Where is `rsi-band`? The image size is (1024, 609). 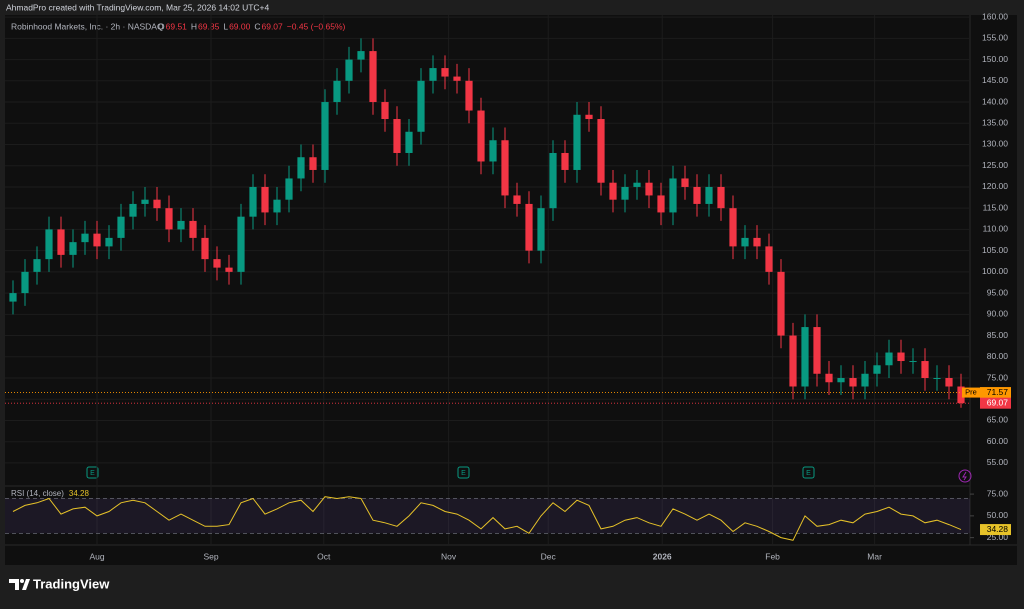
rsi-band is located at coordinates (487, 516).